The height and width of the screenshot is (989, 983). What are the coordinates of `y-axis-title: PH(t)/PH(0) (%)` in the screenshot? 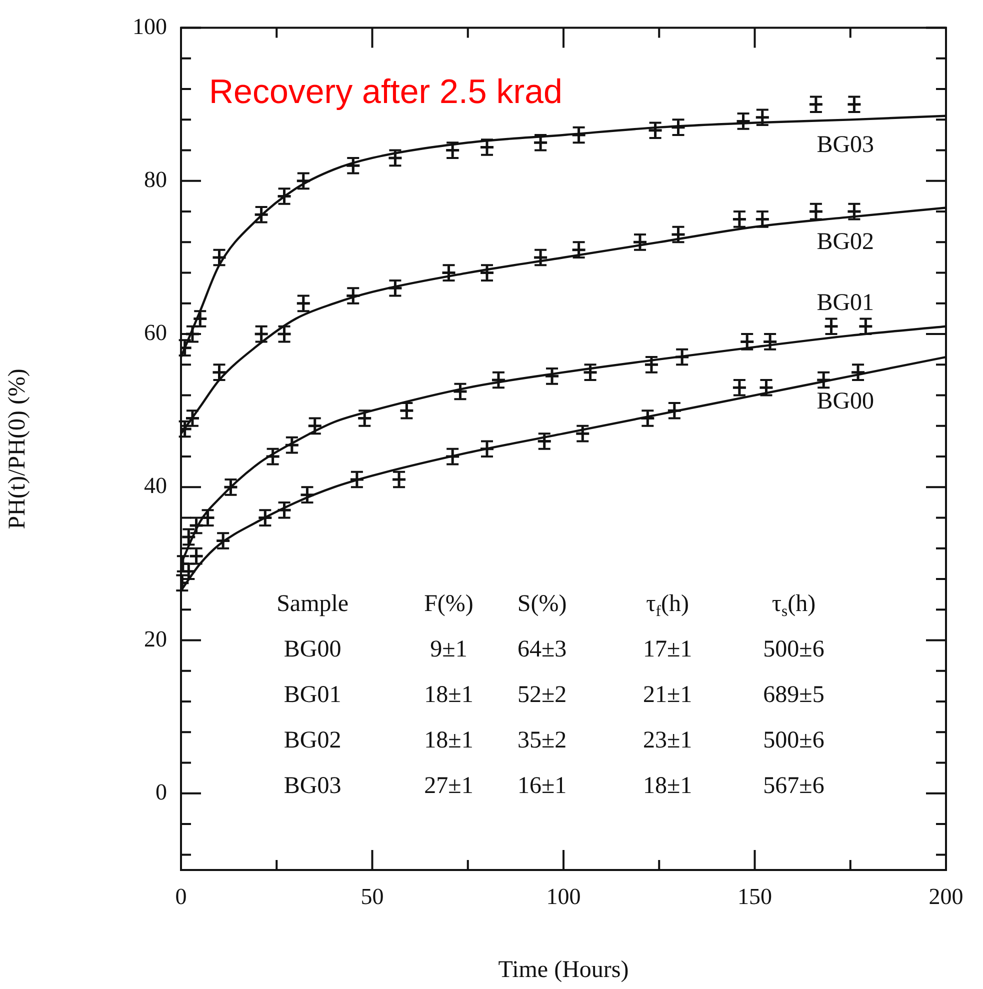 It's located at (17, 449).